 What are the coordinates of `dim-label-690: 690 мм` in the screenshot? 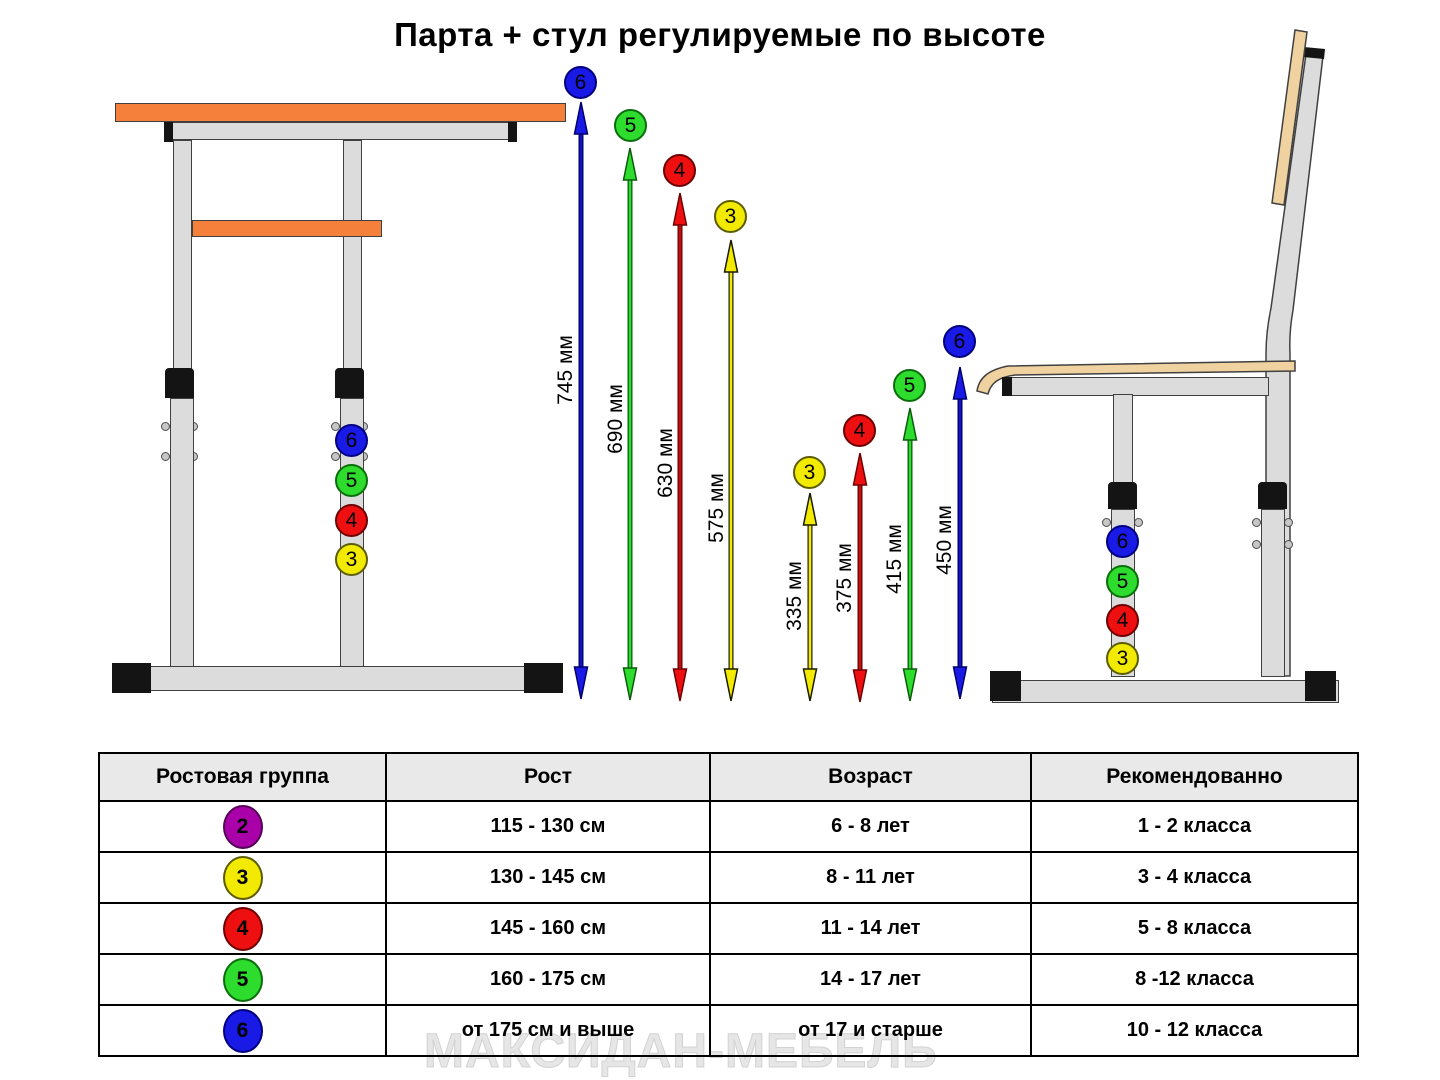 It's located at (615, 419).